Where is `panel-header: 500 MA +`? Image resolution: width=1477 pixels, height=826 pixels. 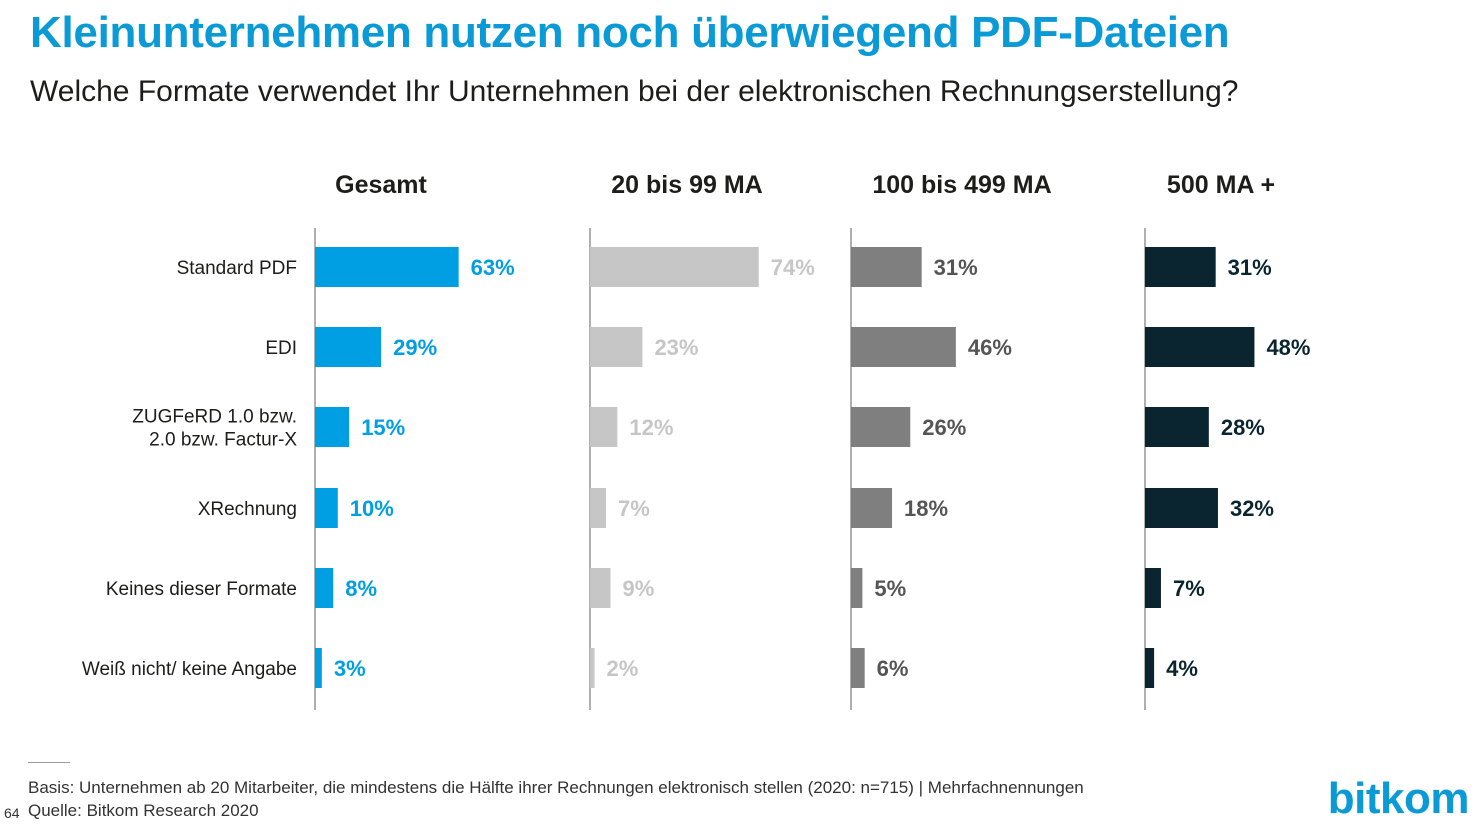 panel-header: 500 MA + is located at coordinates (1221, 185).